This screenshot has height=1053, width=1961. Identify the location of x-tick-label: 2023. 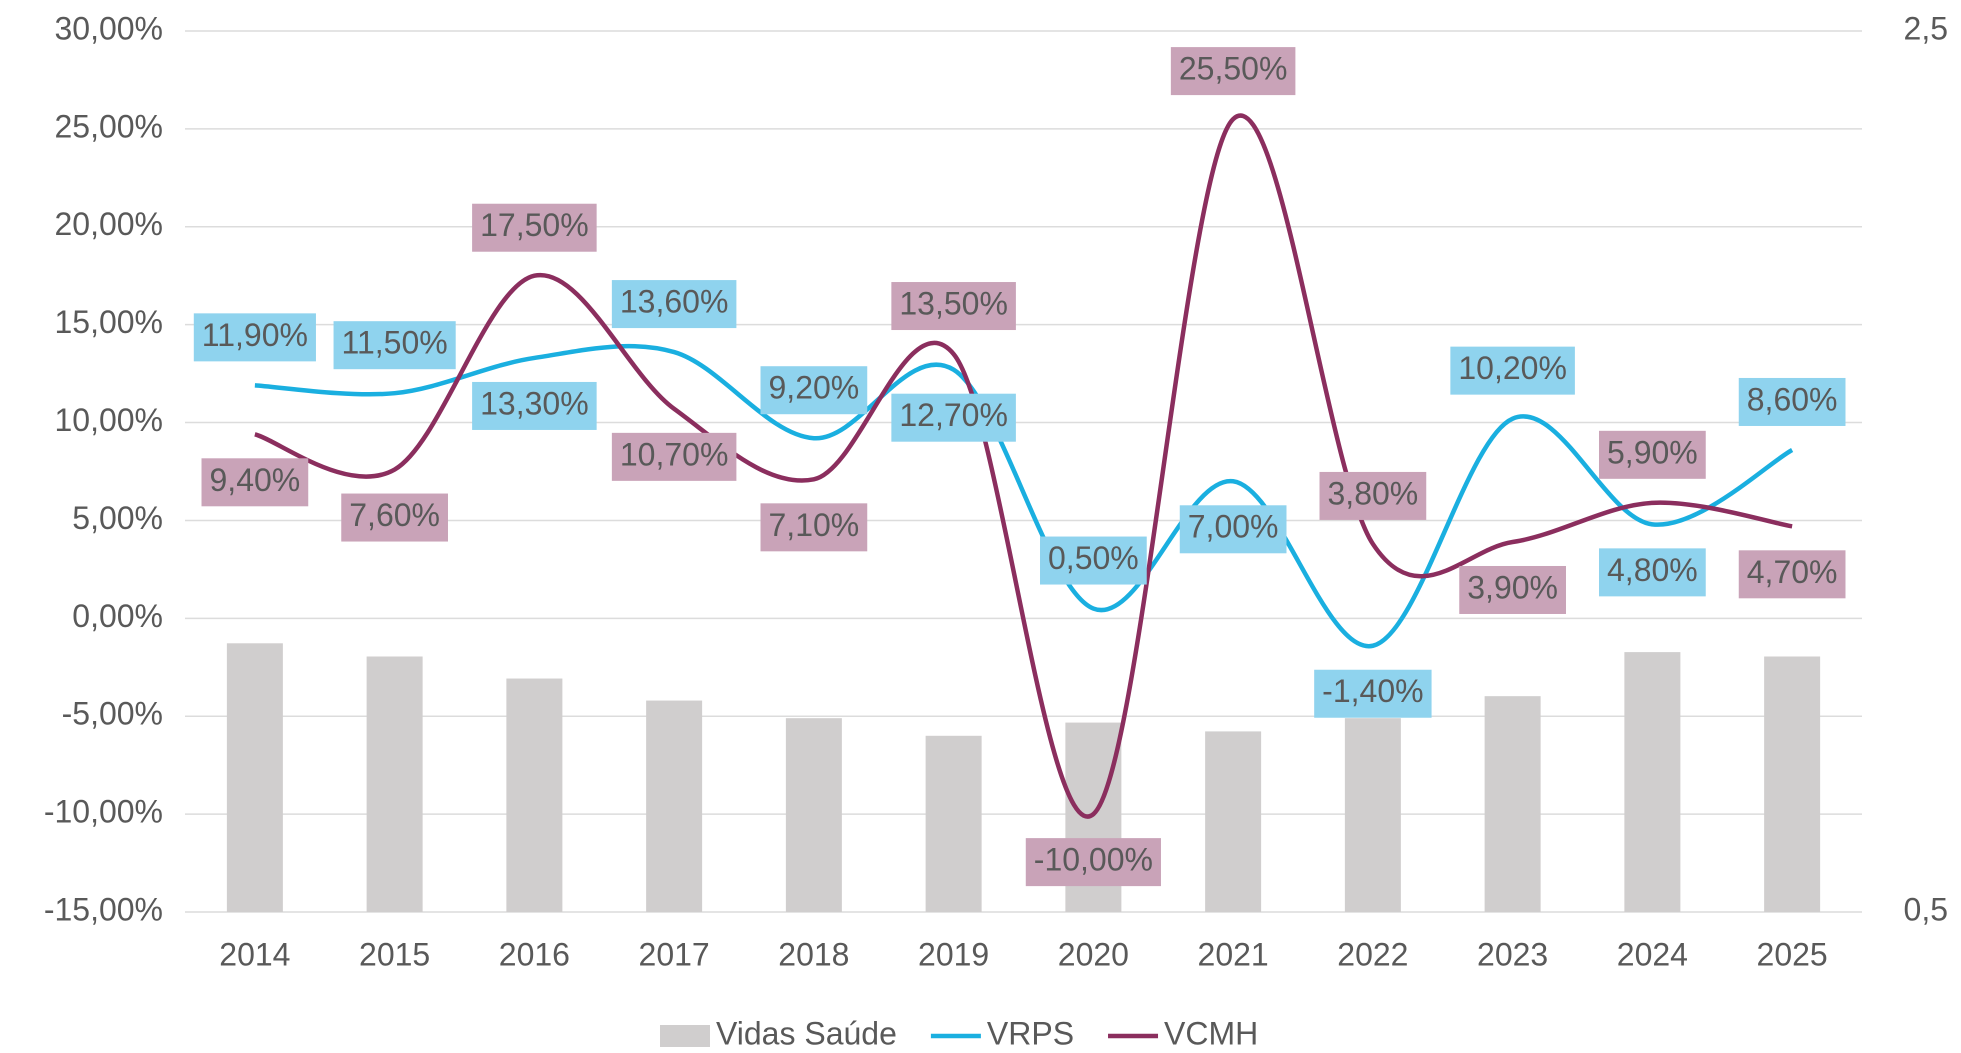
(1512, 954).